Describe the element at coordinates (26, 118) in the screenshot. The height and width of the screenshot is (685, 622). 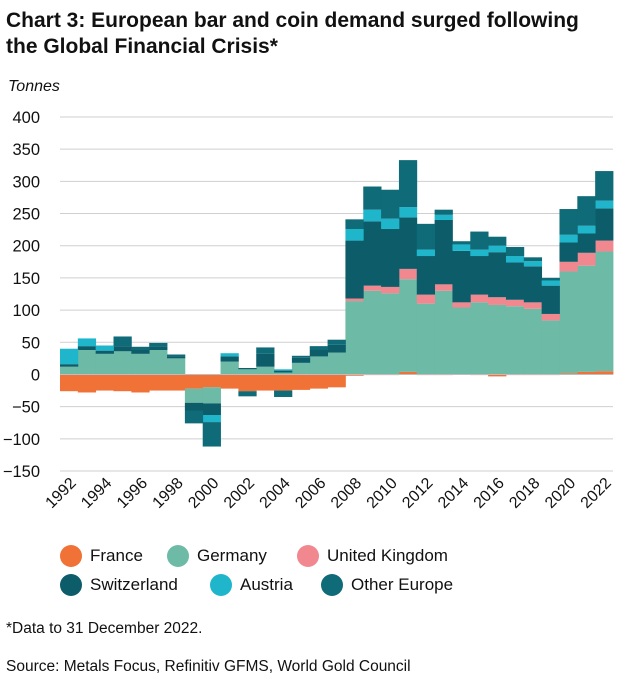
I see `y-tick-label: 400` at that location.